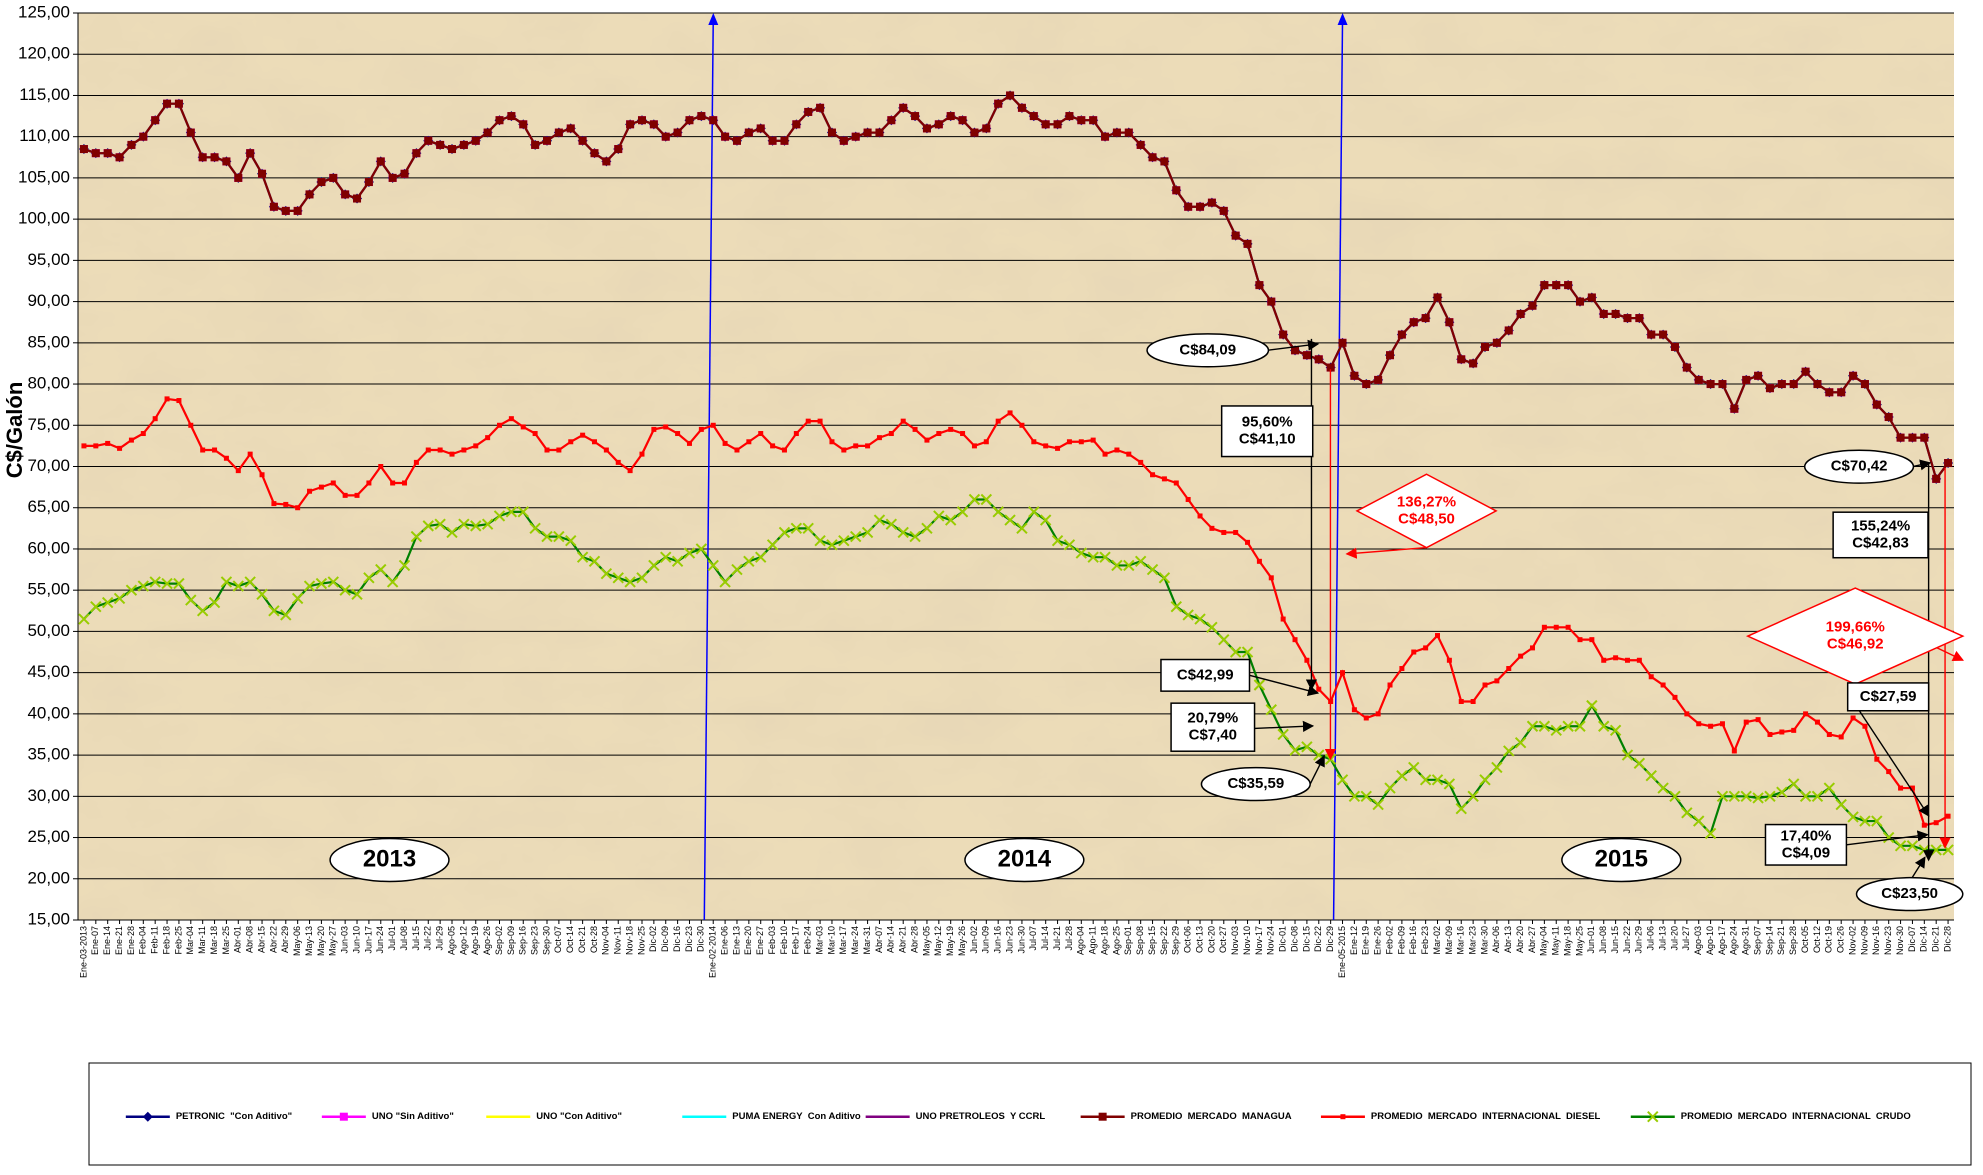 The image size is (1983, 1175). What do you see at coordinates (48, 836) in the screenshot?
I see `y-tick-label: 25,00` at bounding box center [48, 836].